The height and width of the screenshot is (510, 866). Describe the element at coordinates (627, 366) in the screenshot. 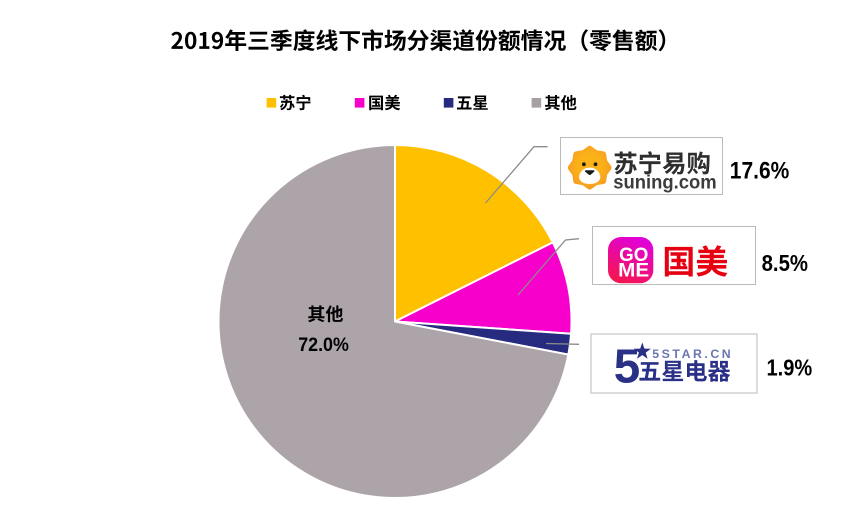

I see `svg-text: 5` at that location.